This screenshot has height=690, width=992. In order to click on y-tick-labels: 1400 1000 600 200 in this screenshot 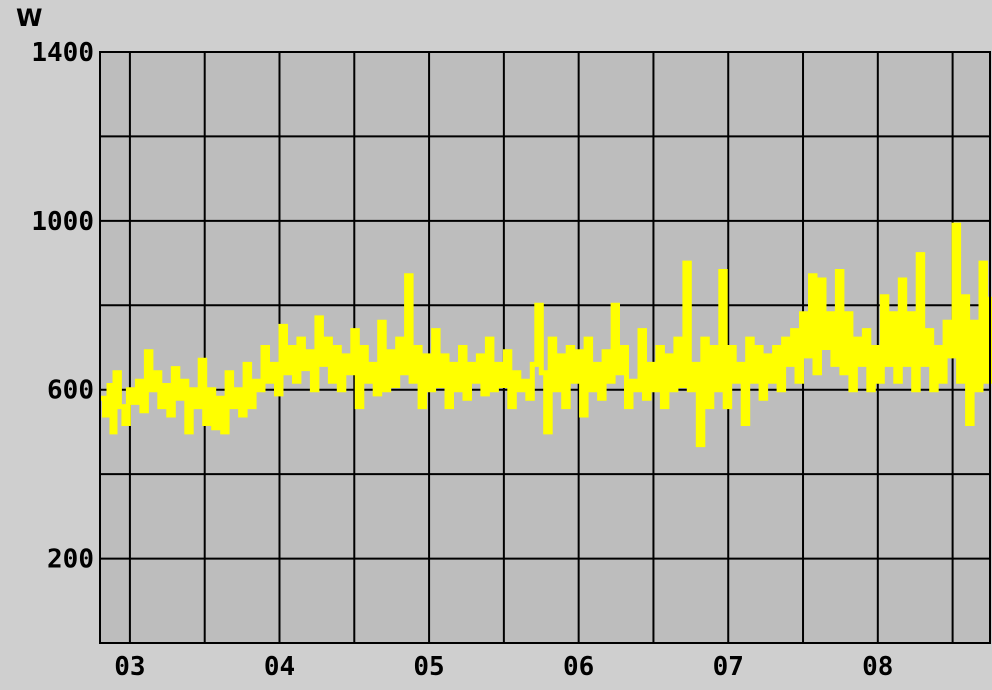, I will do `click(62, 306)`.